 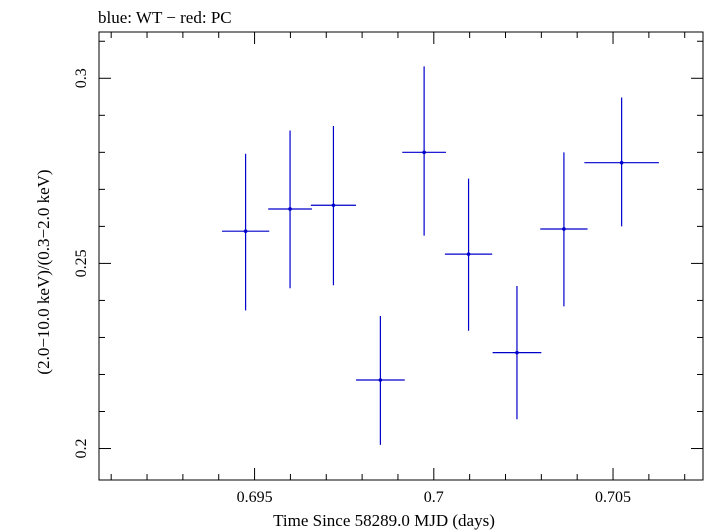 I want to click on x-tick-label: 0.705, so click(x=613, y=497).